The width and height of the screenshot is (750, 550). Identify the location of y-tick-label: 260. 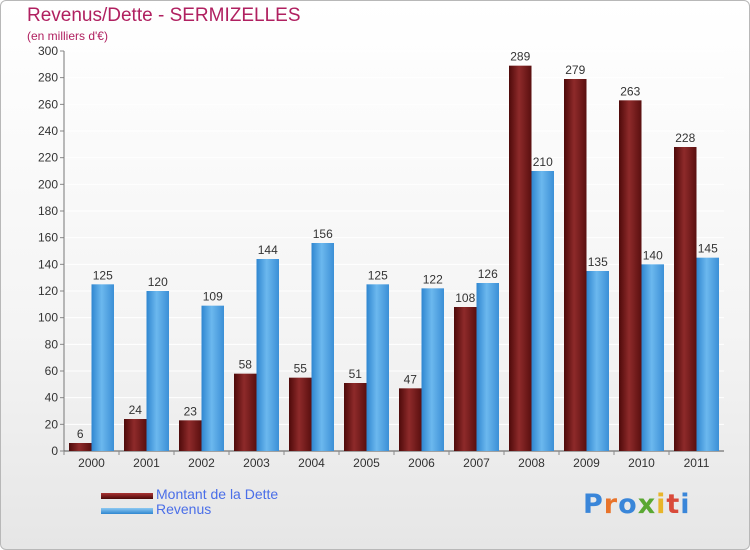
(48, 104).